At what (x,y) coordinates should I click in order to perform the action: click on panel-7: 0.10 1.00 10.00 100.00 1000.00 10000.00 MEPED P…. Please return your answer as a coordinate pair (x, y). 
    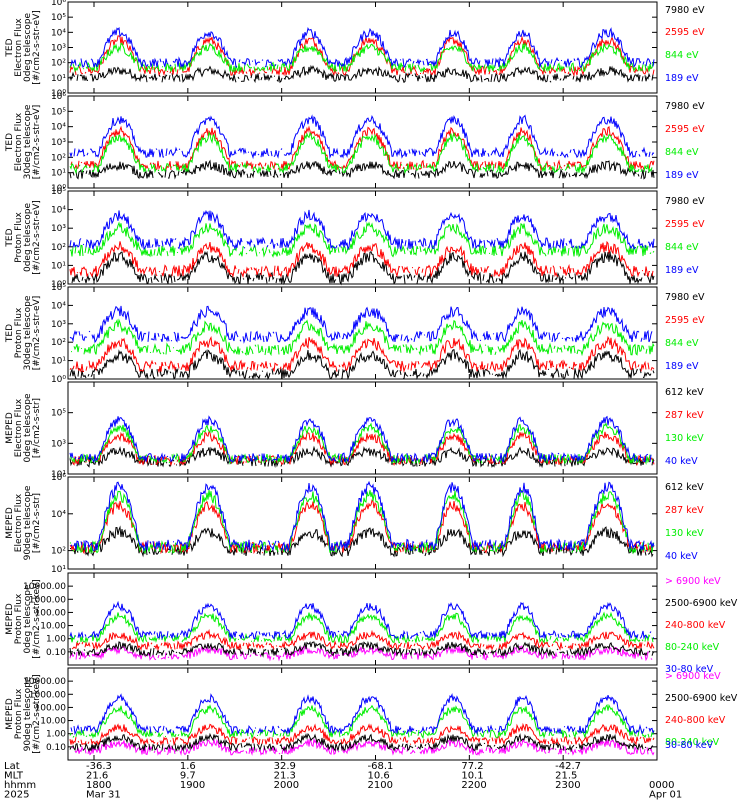
    Looking at the image, I should click on (371, 623).